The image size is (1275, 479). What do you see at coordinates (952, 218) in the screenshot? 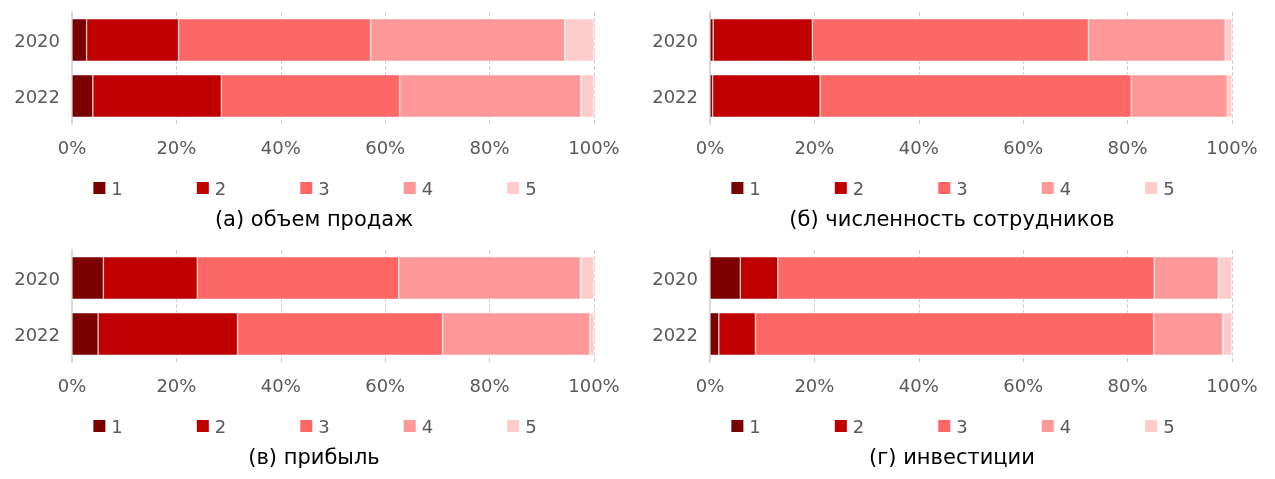
I see `text: (б) численность сотрудников` at bounding box center [952, 218].